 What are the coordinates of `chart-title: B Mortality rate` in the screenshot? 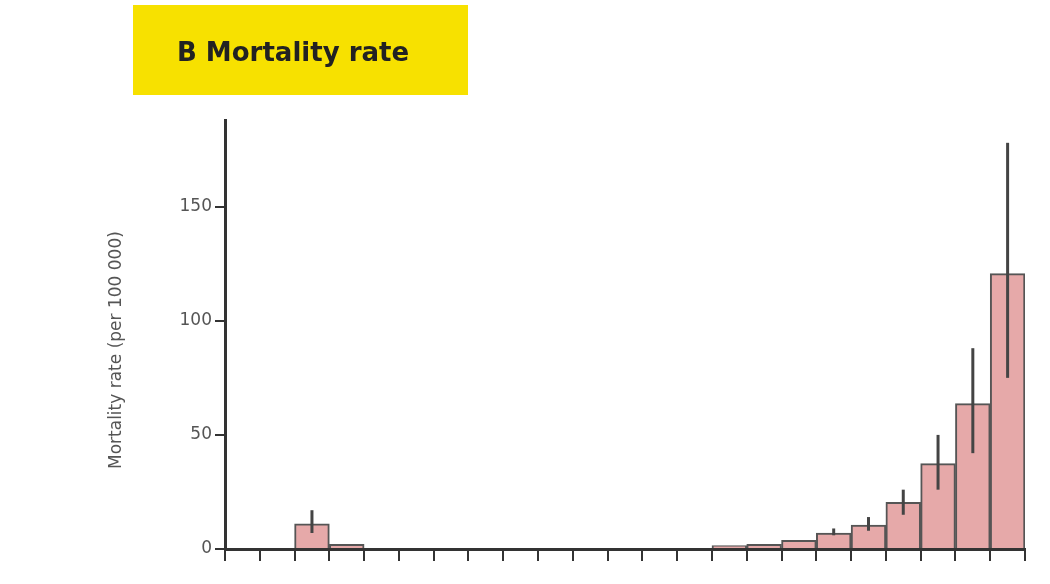 It's located at (300, 50).